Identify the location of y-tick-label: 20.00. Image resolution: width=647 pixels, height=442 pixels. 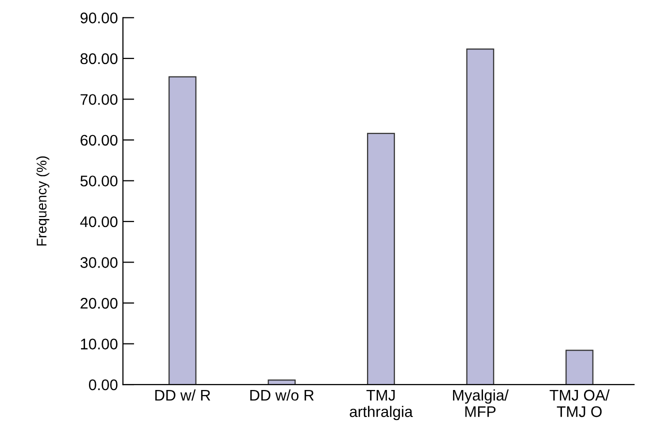
(99, 303).